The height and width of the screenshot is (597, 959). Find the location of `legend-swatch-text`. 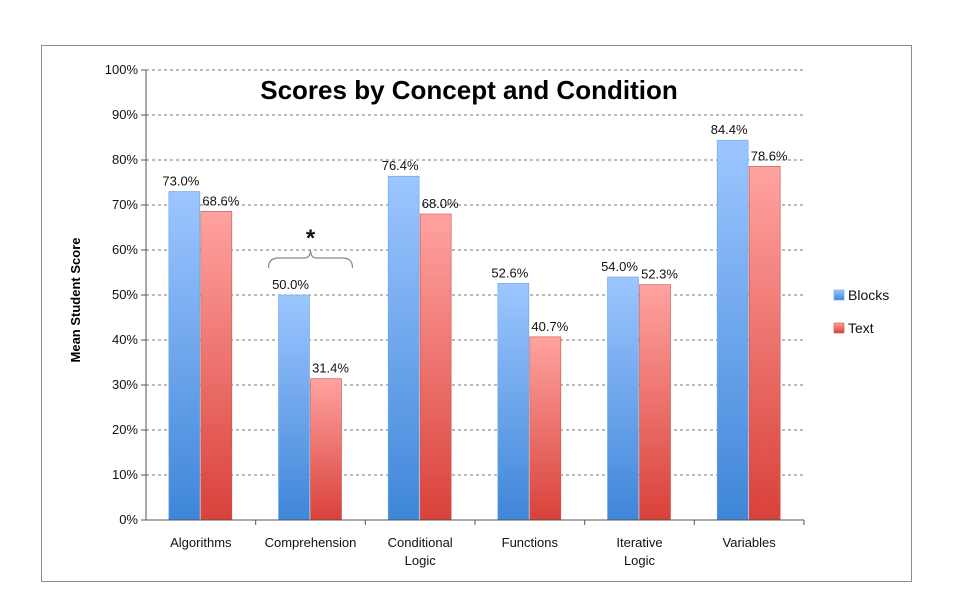

legend-swatch-text is located at coordinates (839, 328).